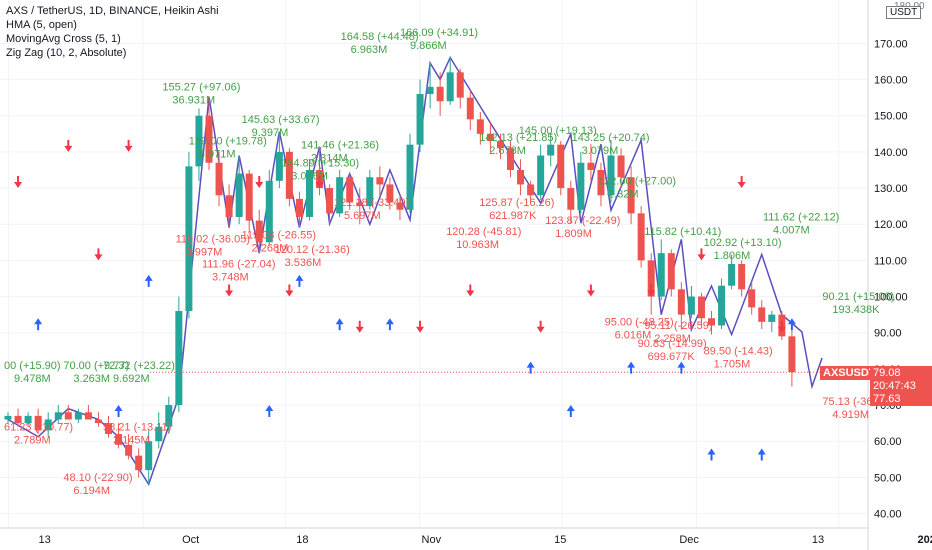 The image size is (932, 550). I want to click on x-tick-label: Oct, so click(190, 540).